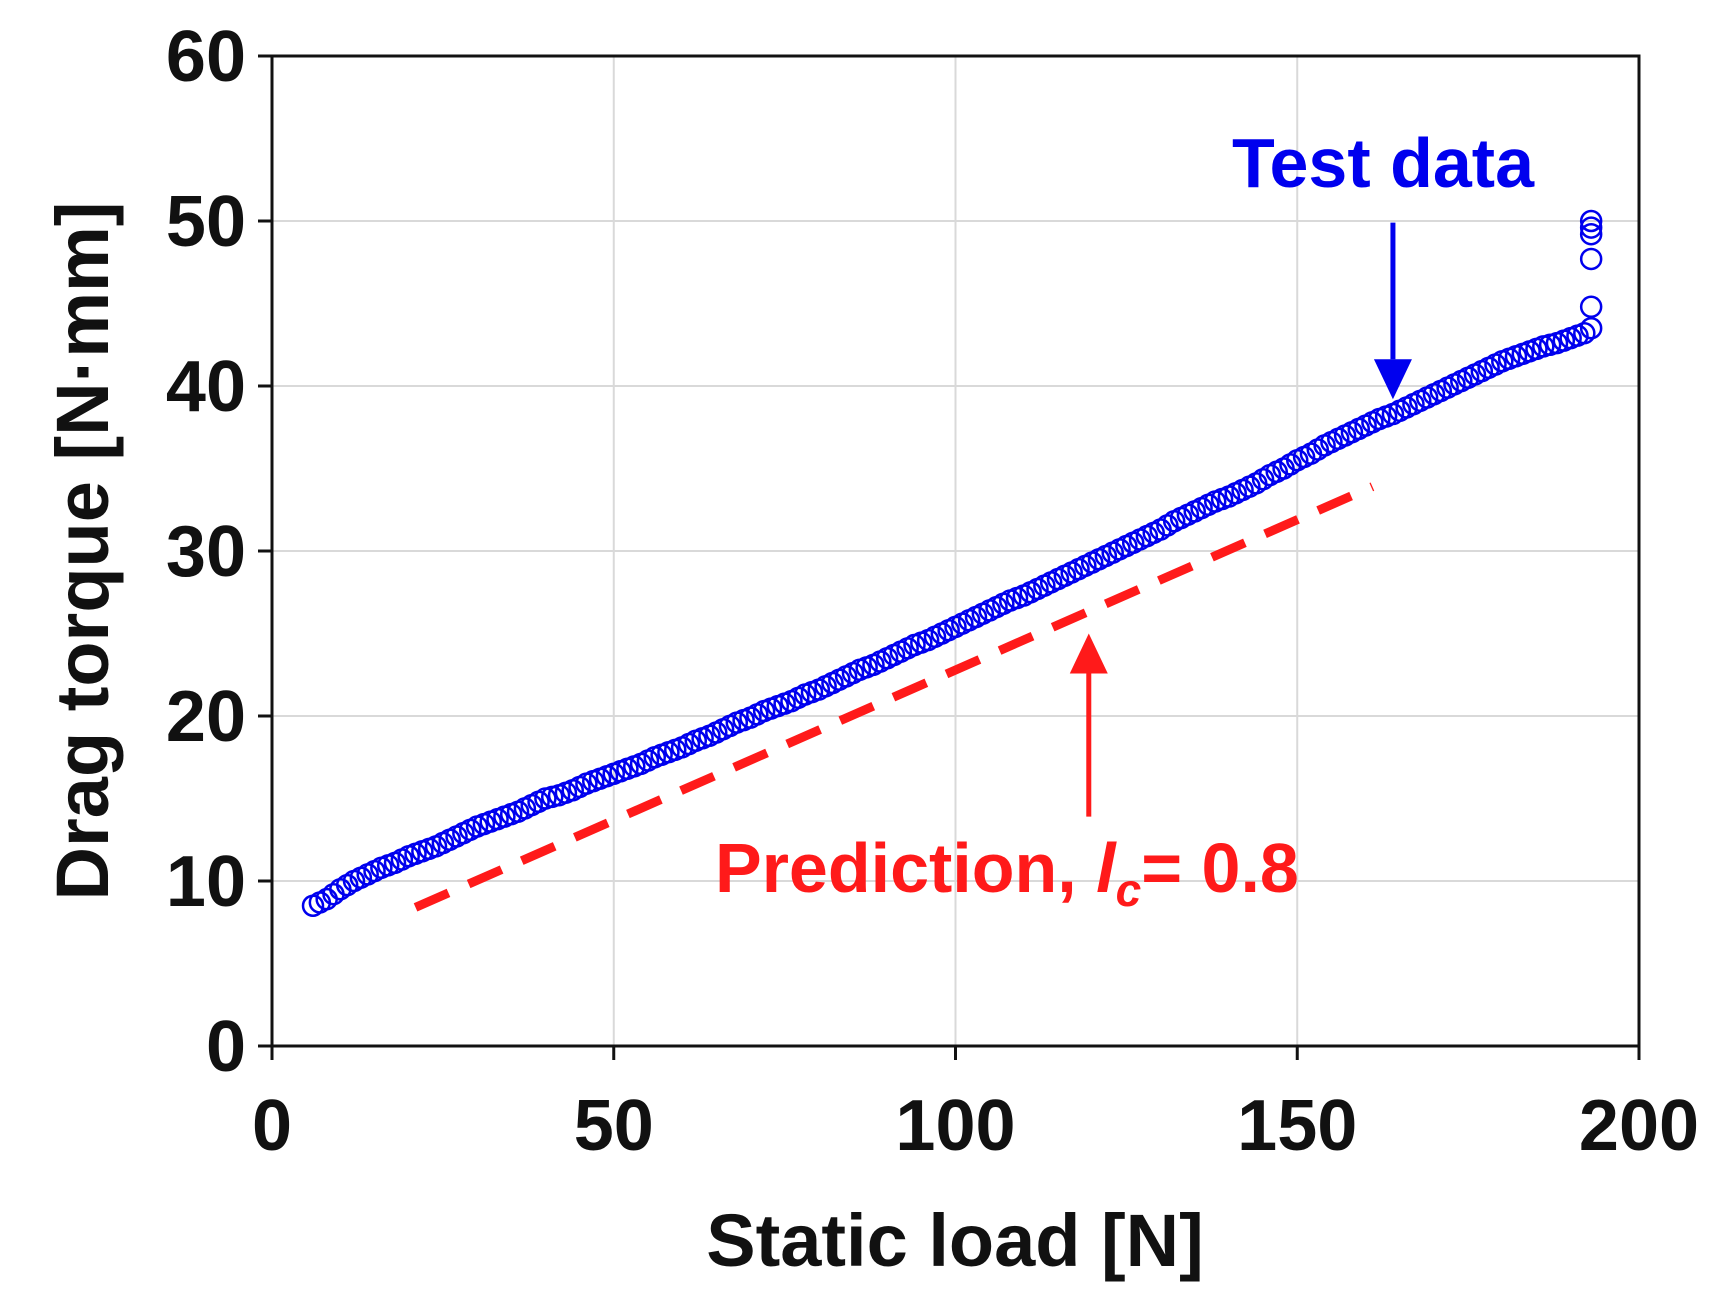  I want to click on y-tick-label: 50, so click(206, 222).